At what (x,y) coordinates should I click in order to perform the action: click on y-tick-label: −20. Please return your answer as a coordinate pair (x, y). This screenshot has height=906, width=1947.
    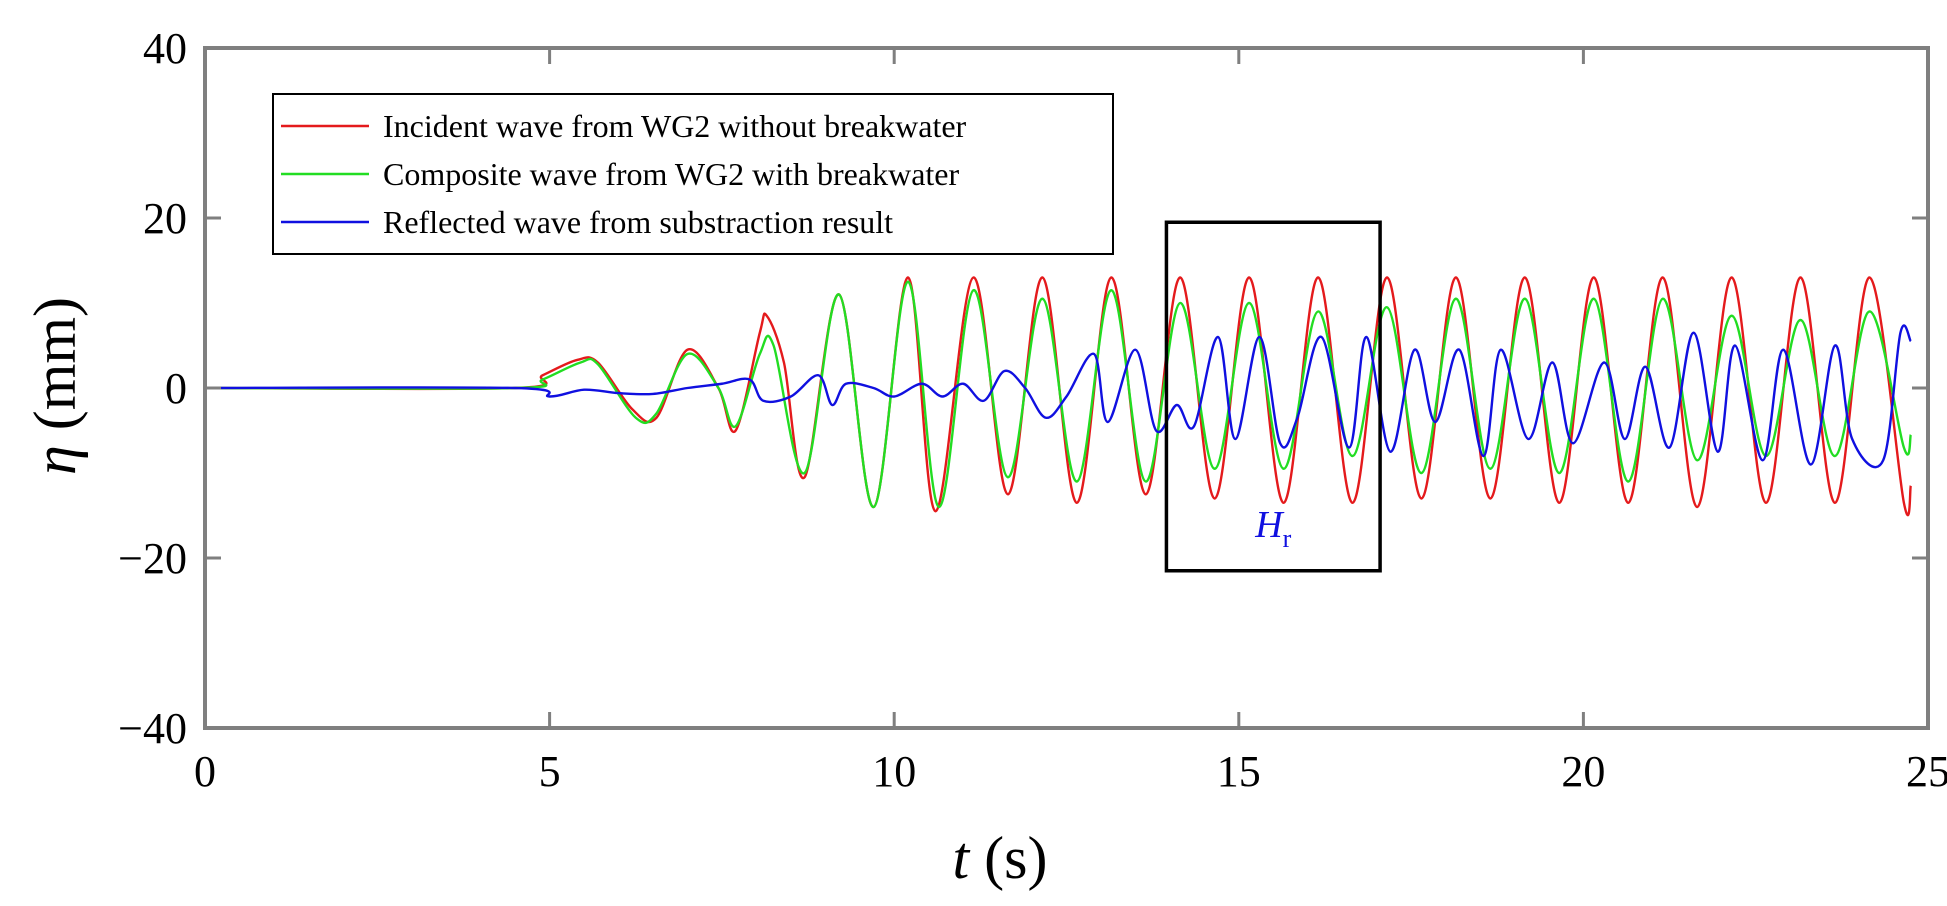
    Looking at the image, I should click on (152, 558).